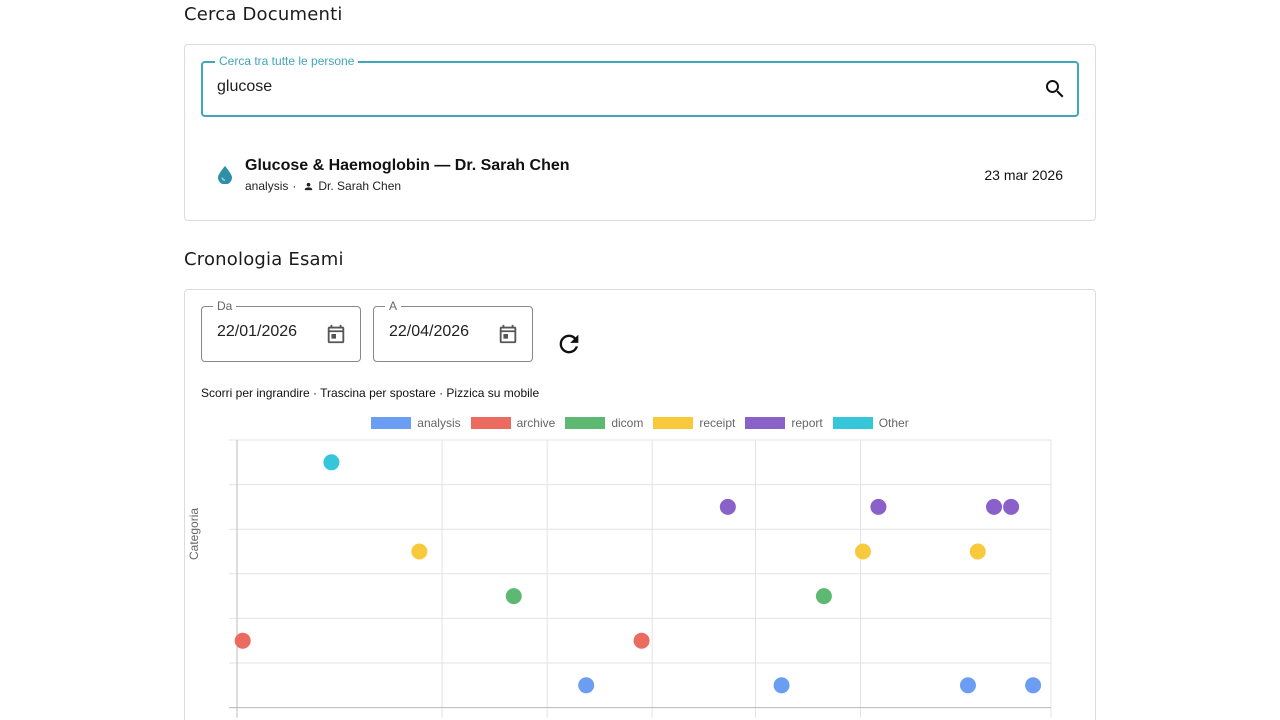 This screenshot has height=720, width=1280. What do you see at coordinates (807, 423) in the screenshot?
I see `legend-label: report` at bounding box center [807, 423].